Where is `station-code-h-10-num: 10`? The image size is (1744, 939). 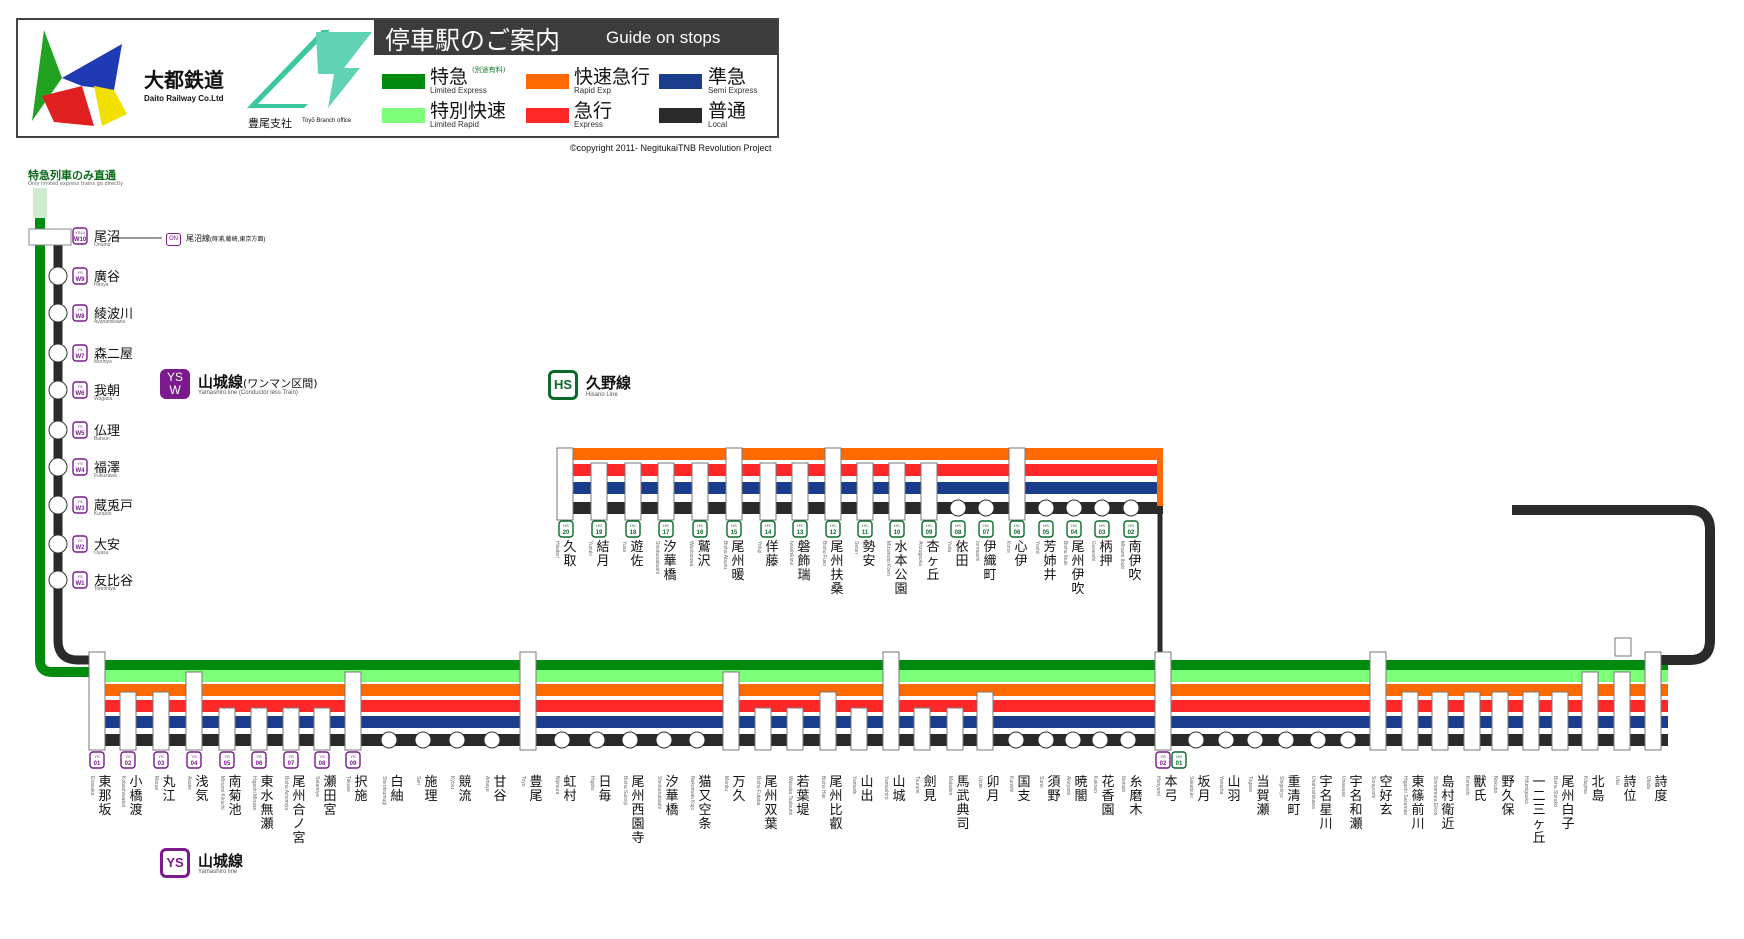
station-code-h-10-num: 10 is located at coordinates (897, 533).